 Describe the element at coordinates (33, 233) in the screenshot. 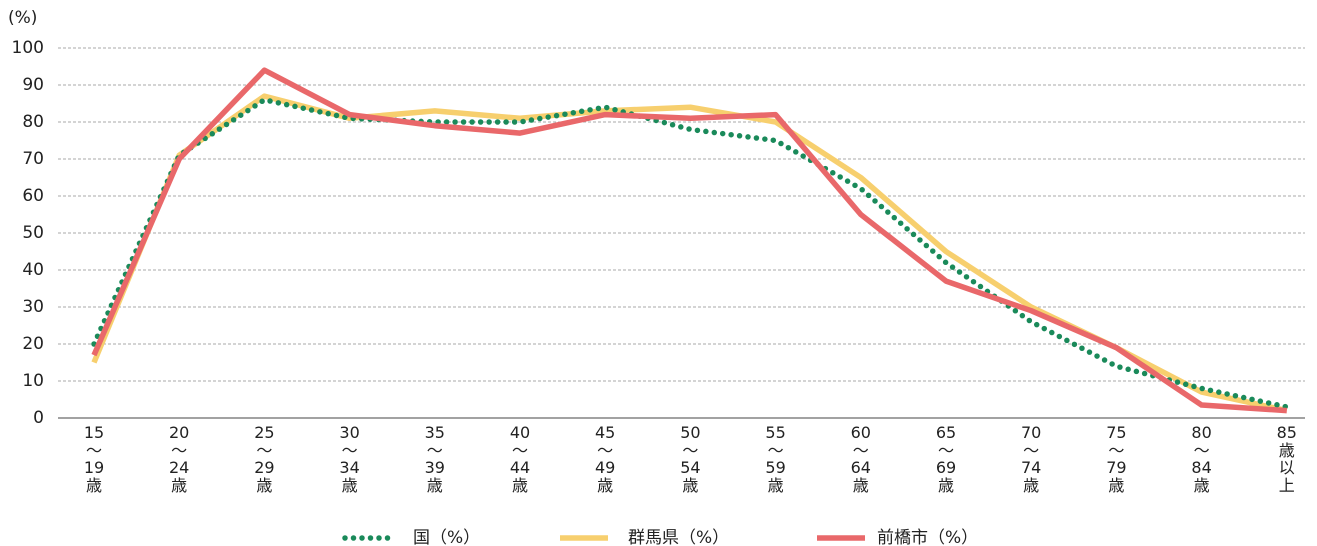

I see `y-tick-label: 50` at that location.